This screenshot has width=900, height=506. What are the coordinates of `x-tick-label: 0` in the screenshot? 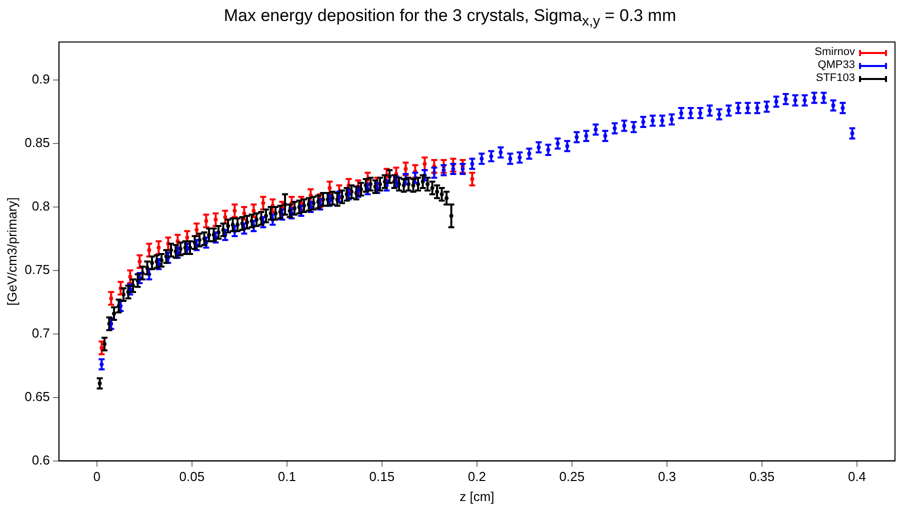 It's located at (97, 476).